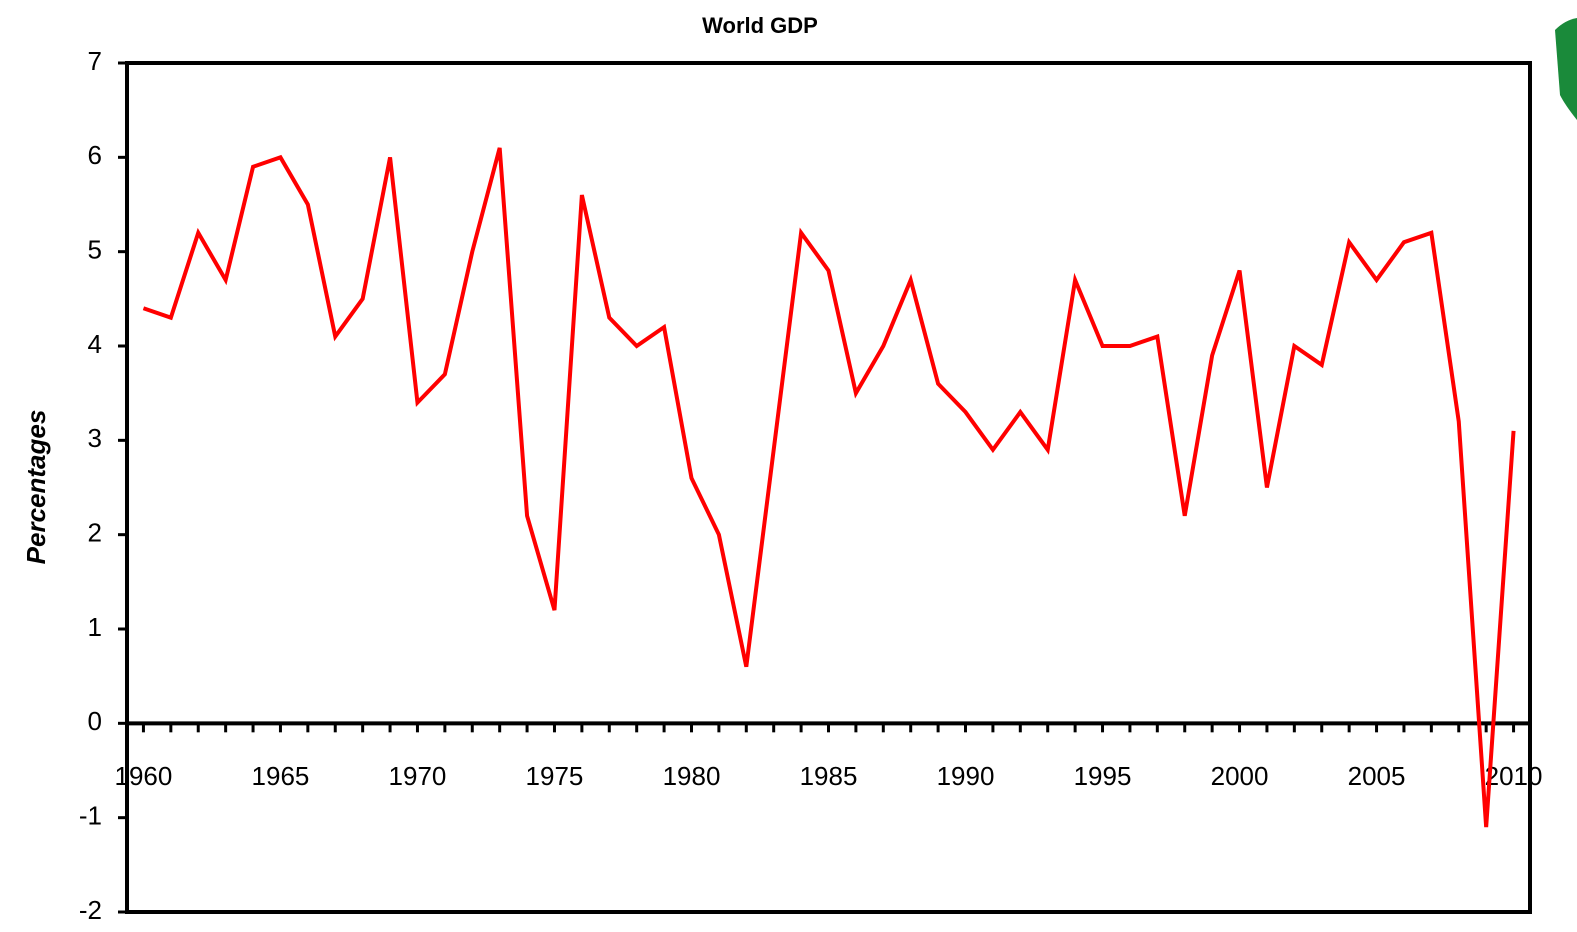 The width and height of the screenshot is (1577, 932). What do you see at coordinates (418, 776) in the screenshot?
I see `x-tick-label: 1970` at bounding box center [418, 776].